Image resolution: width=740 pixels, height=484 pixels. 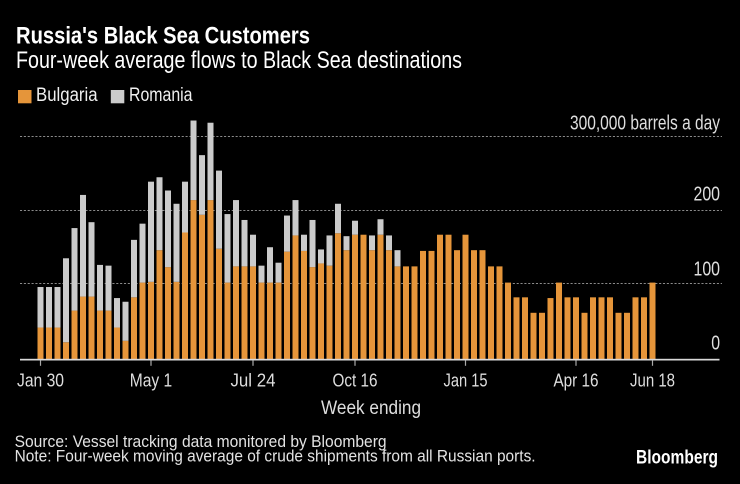 I want to click on svg-text: Jul 24, so click(x=253, y=380).